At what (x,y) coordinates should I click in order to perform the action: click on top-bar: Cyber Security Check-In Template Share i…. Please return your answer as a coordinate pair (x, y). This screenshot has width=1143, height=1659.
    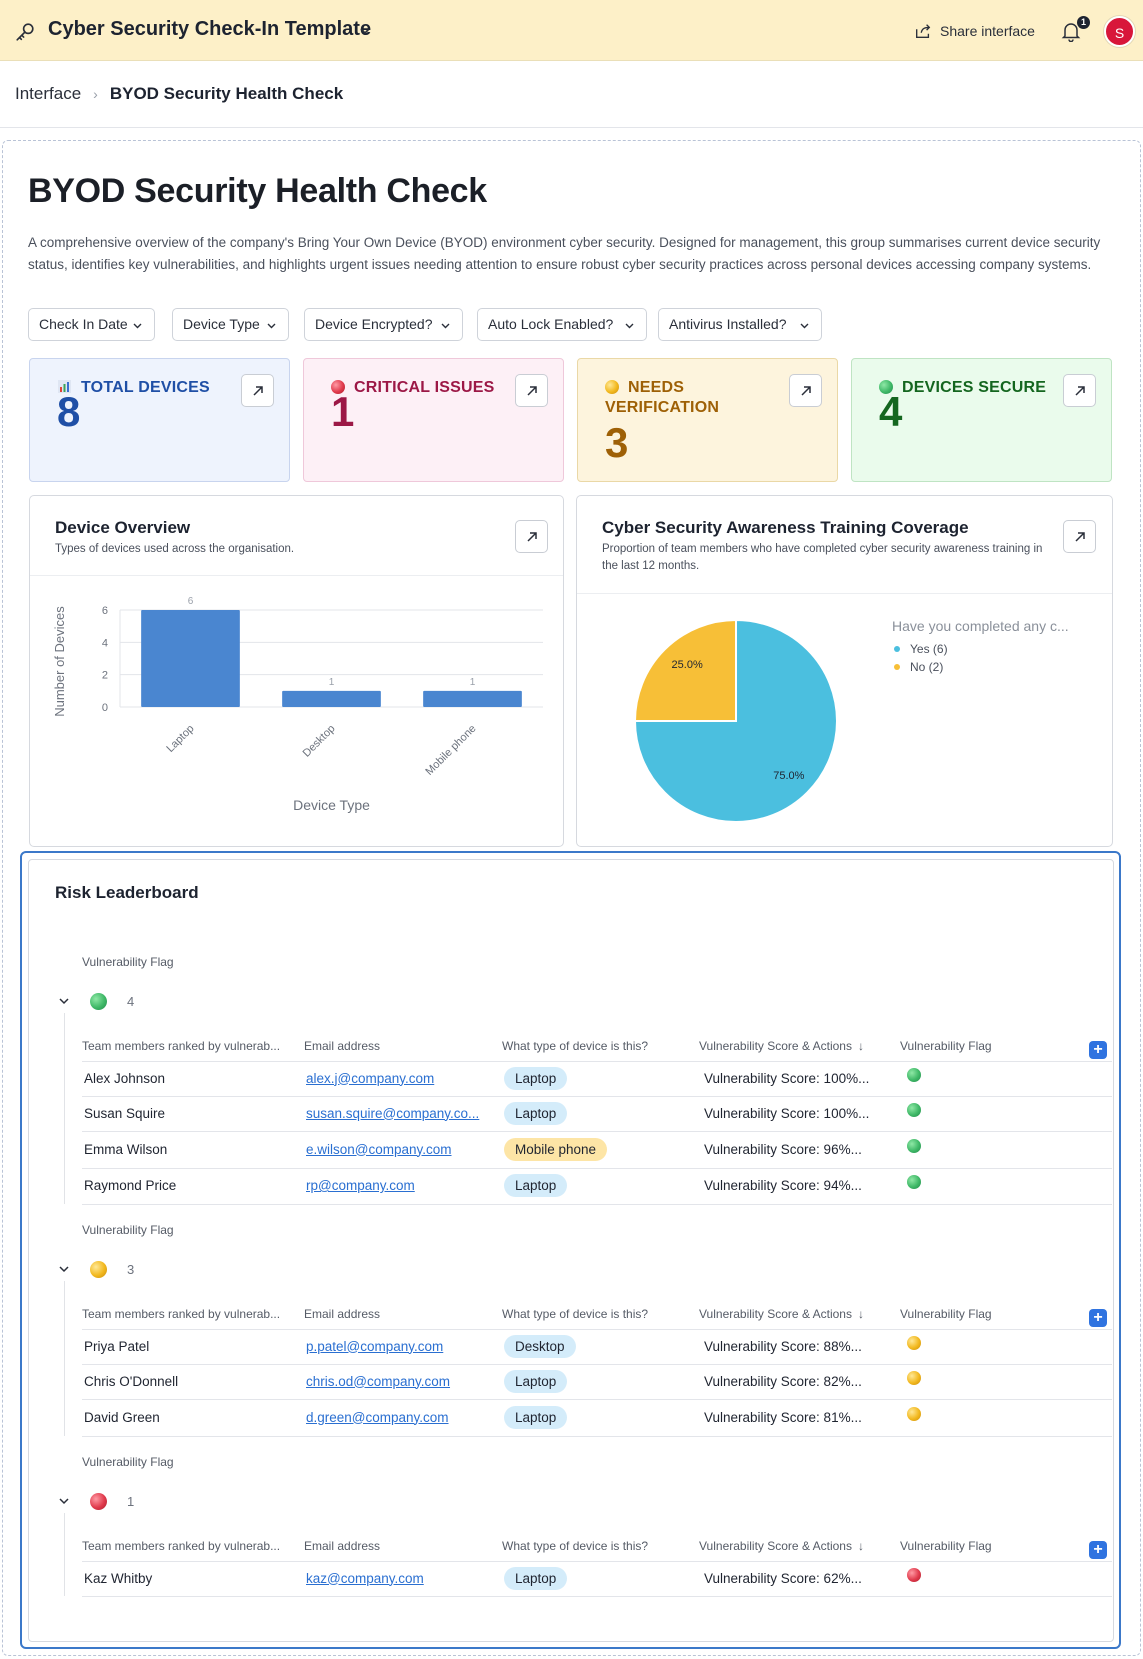
    Looking at the image, I should click on (571, 30).